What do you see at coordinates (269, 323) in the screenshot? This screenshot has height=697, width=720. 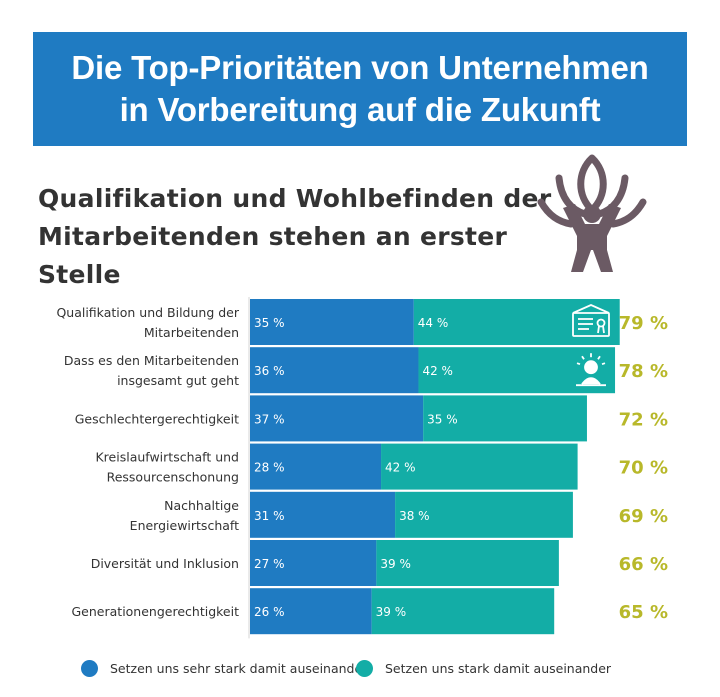 I see `value-label-strong-0: 35 %` at bounding box center [269, 323].